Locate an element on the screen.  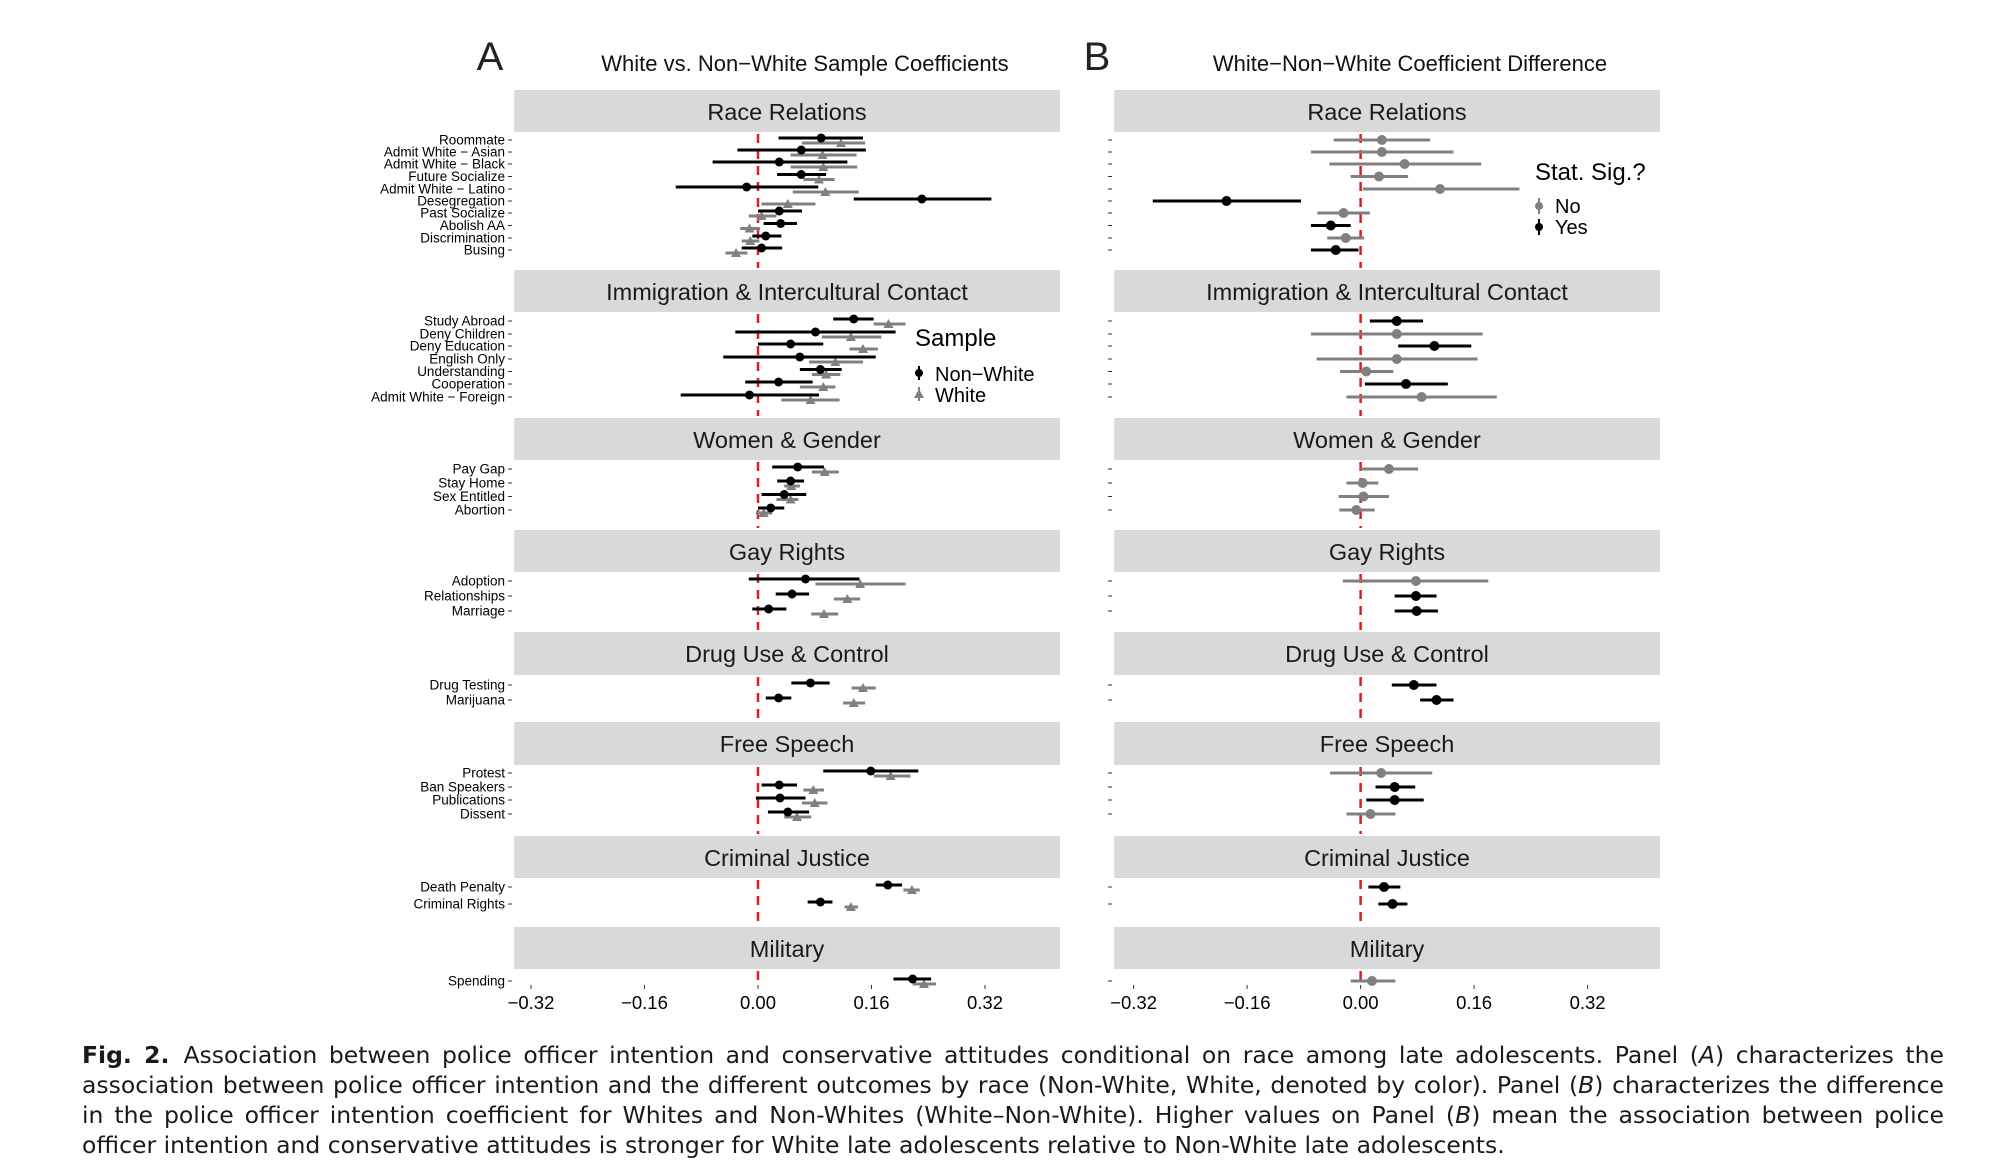
panel-a-facet-label: Free Speech is located at coordinates (787, 744).